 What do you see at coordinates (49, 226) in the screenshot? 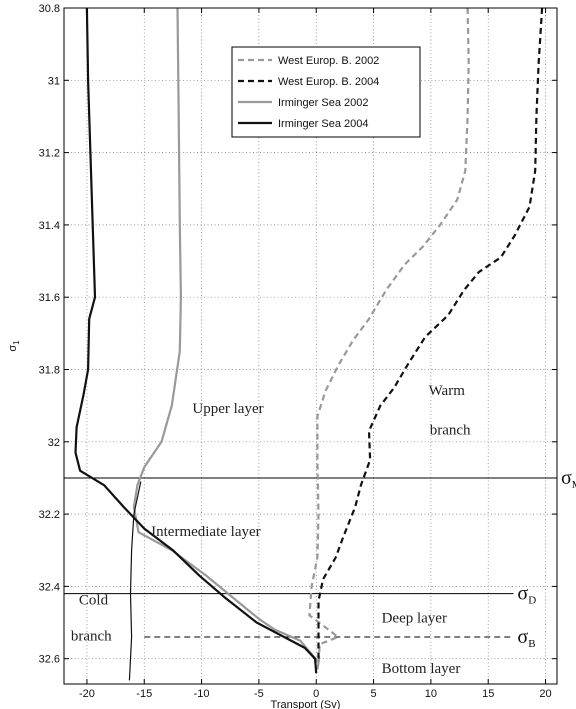
I see `y-tick-label: 31.4` at bounding box center [49, 226].